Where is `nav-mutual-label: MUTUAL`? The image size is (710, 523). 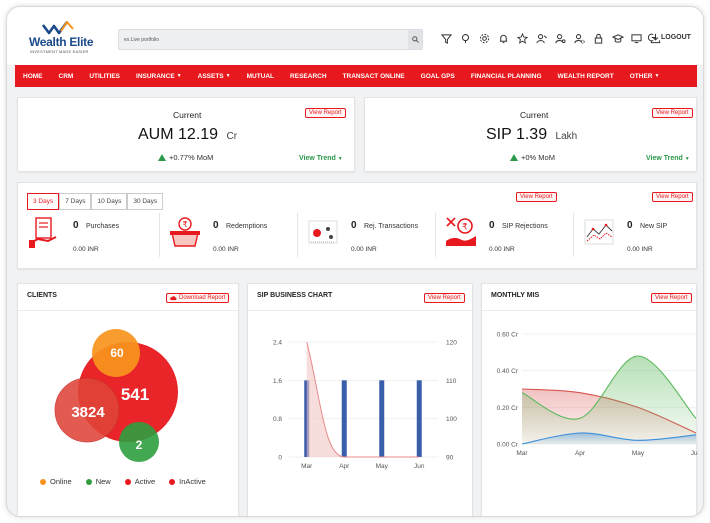 nav-mutual-label: MUTUAL is located at coordinates (260, 76).